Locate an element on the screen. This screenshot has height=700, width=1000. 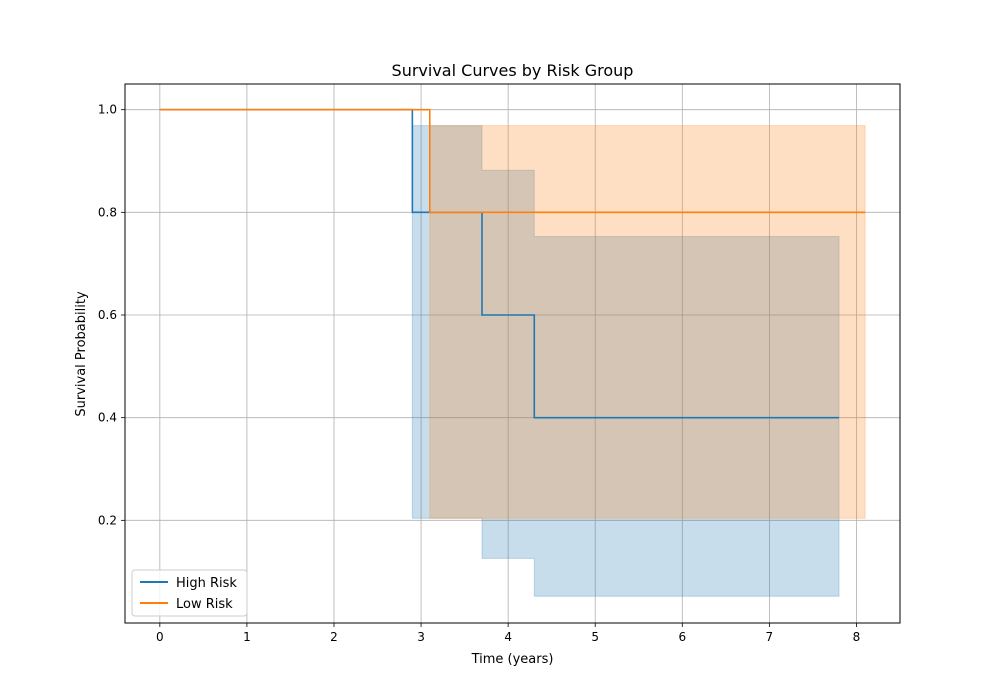
x-tick-label: 6 is located at coordinates (682, 637).